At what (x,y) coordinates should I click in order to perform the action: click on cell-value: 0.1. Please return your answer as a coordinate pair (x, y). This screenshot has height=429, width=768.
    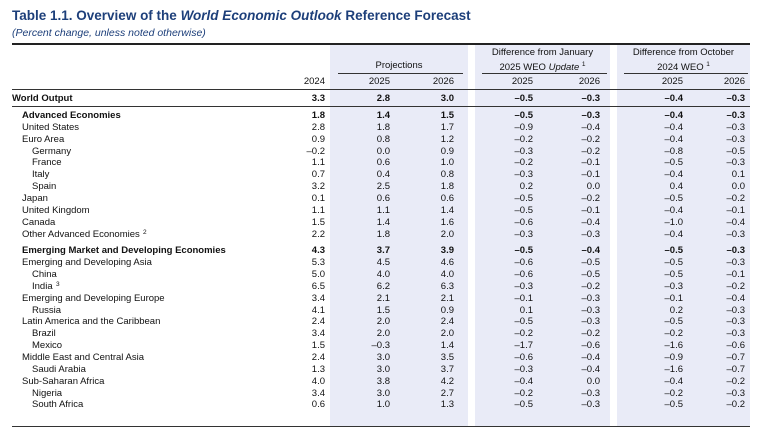
    Looking at the image, I should click on (526, 310).